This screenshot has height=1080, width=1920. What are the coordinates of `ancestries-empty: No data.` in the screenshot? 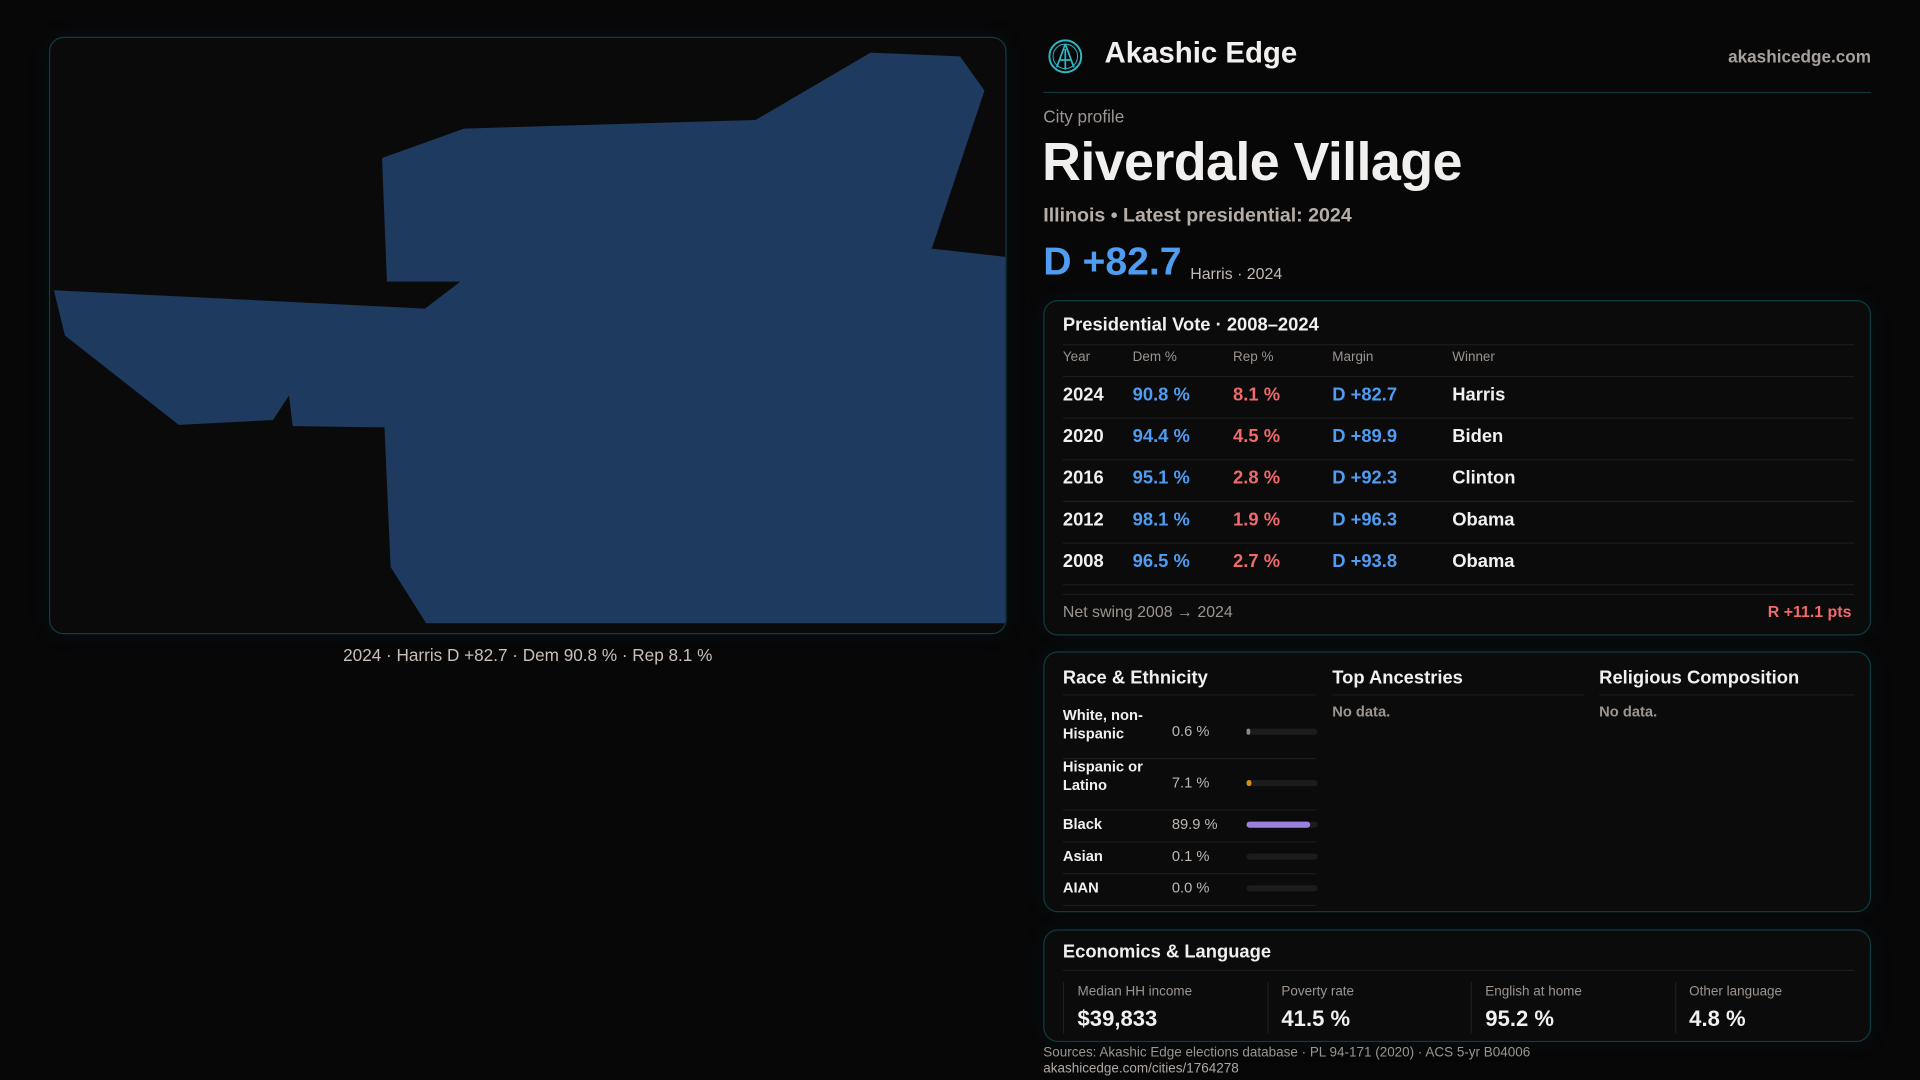 It's located at (1361, 711).